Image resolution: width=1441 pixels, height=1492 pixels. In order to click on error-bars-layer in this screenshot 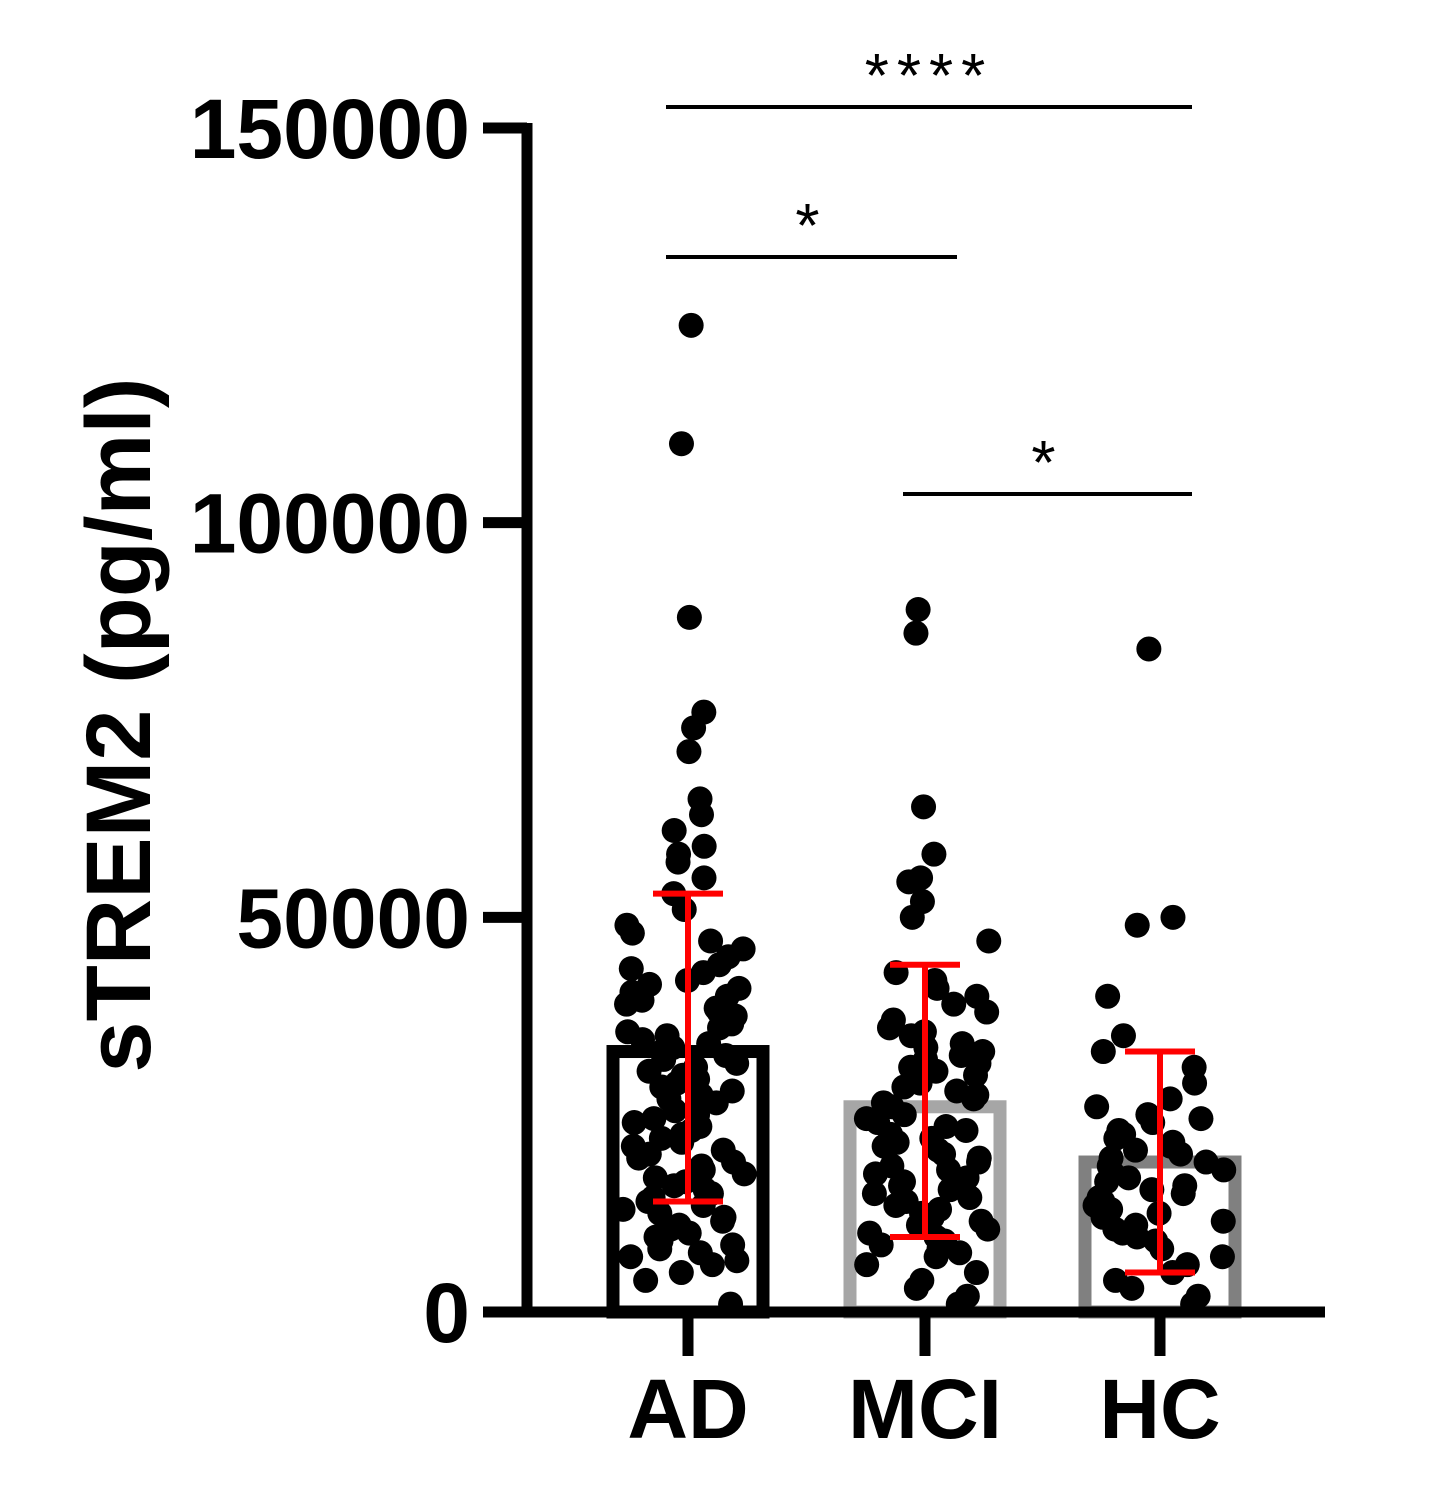, I will do `click(924, 1083)`.